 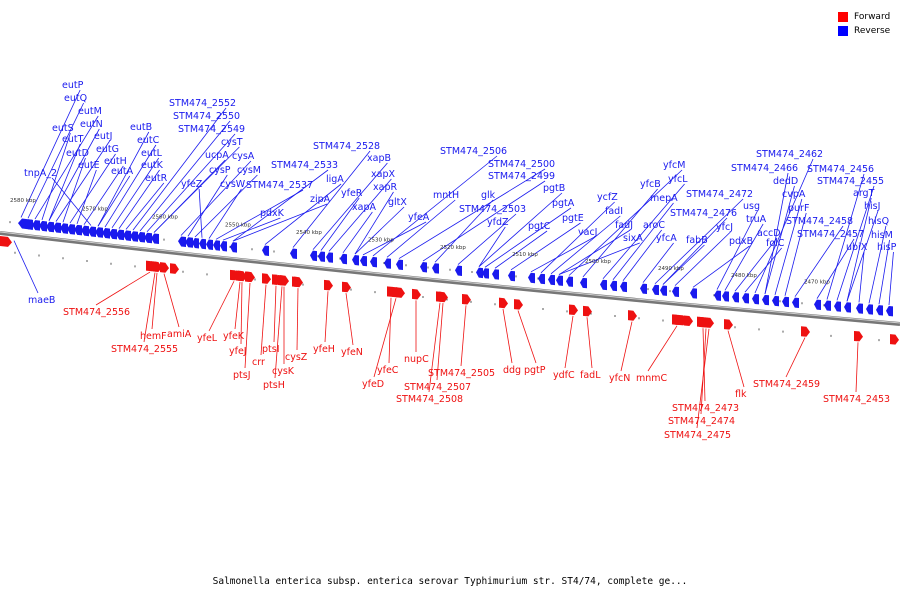 I want to click on reverse-gene-label: eutP, so click(x=73, y=85).